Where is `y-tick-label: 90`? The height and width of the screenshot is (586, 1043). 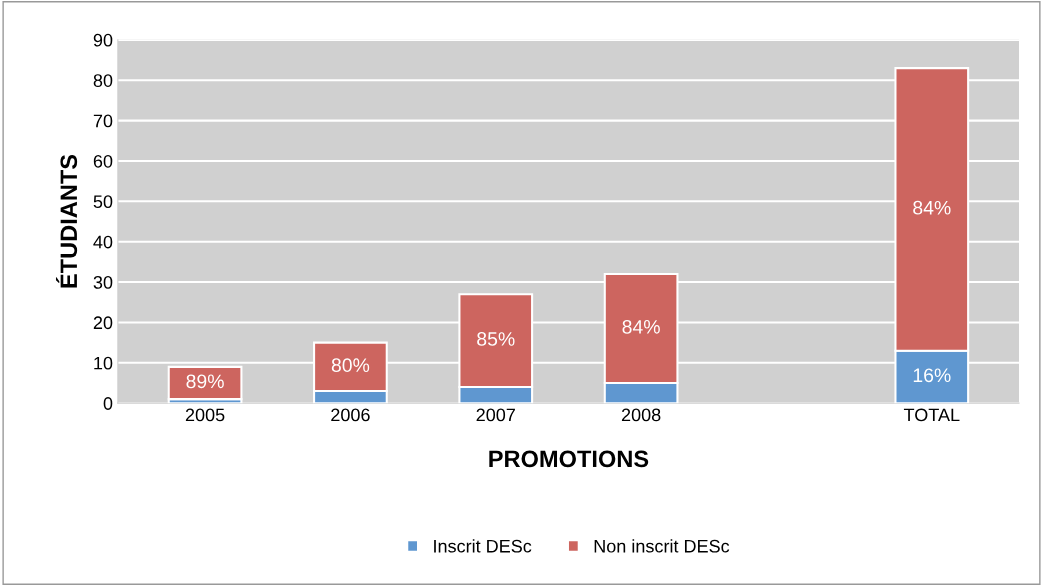
y-tick-label: 90 is located at coordinates (103, 40).